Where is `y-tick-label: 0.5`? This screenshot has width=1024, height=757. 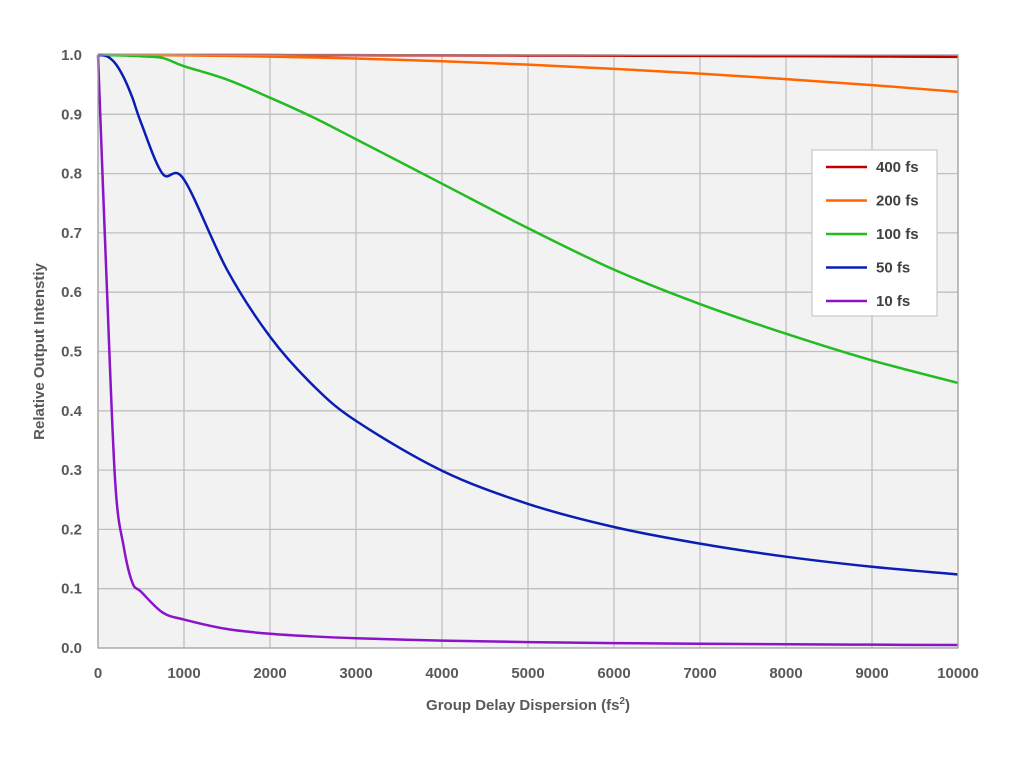 y-tick-label: 0.5 is located at coordinates (71, 352).